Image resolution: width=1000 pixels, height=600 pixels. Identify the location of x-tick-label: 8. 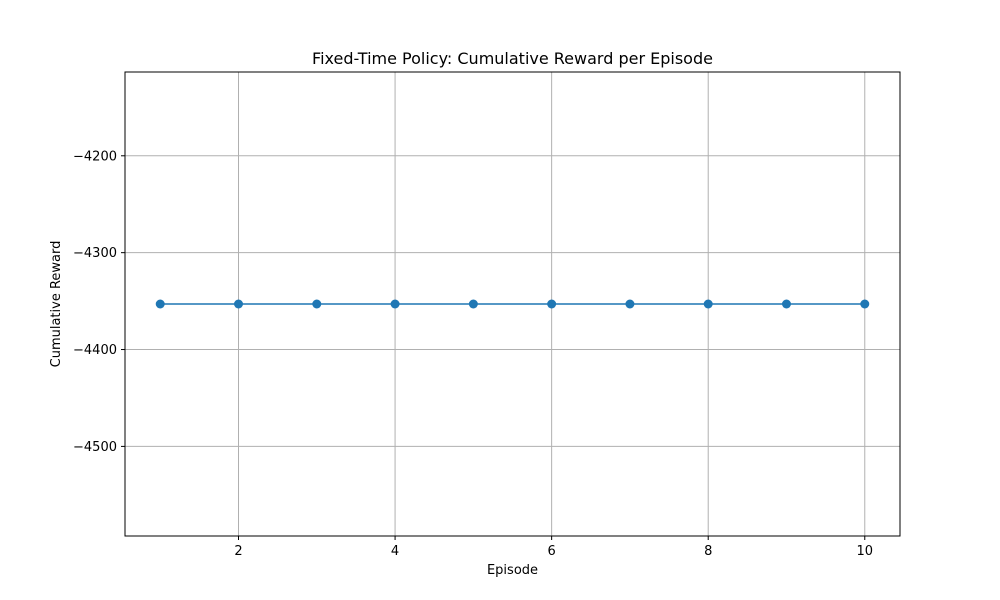
(708, 551).